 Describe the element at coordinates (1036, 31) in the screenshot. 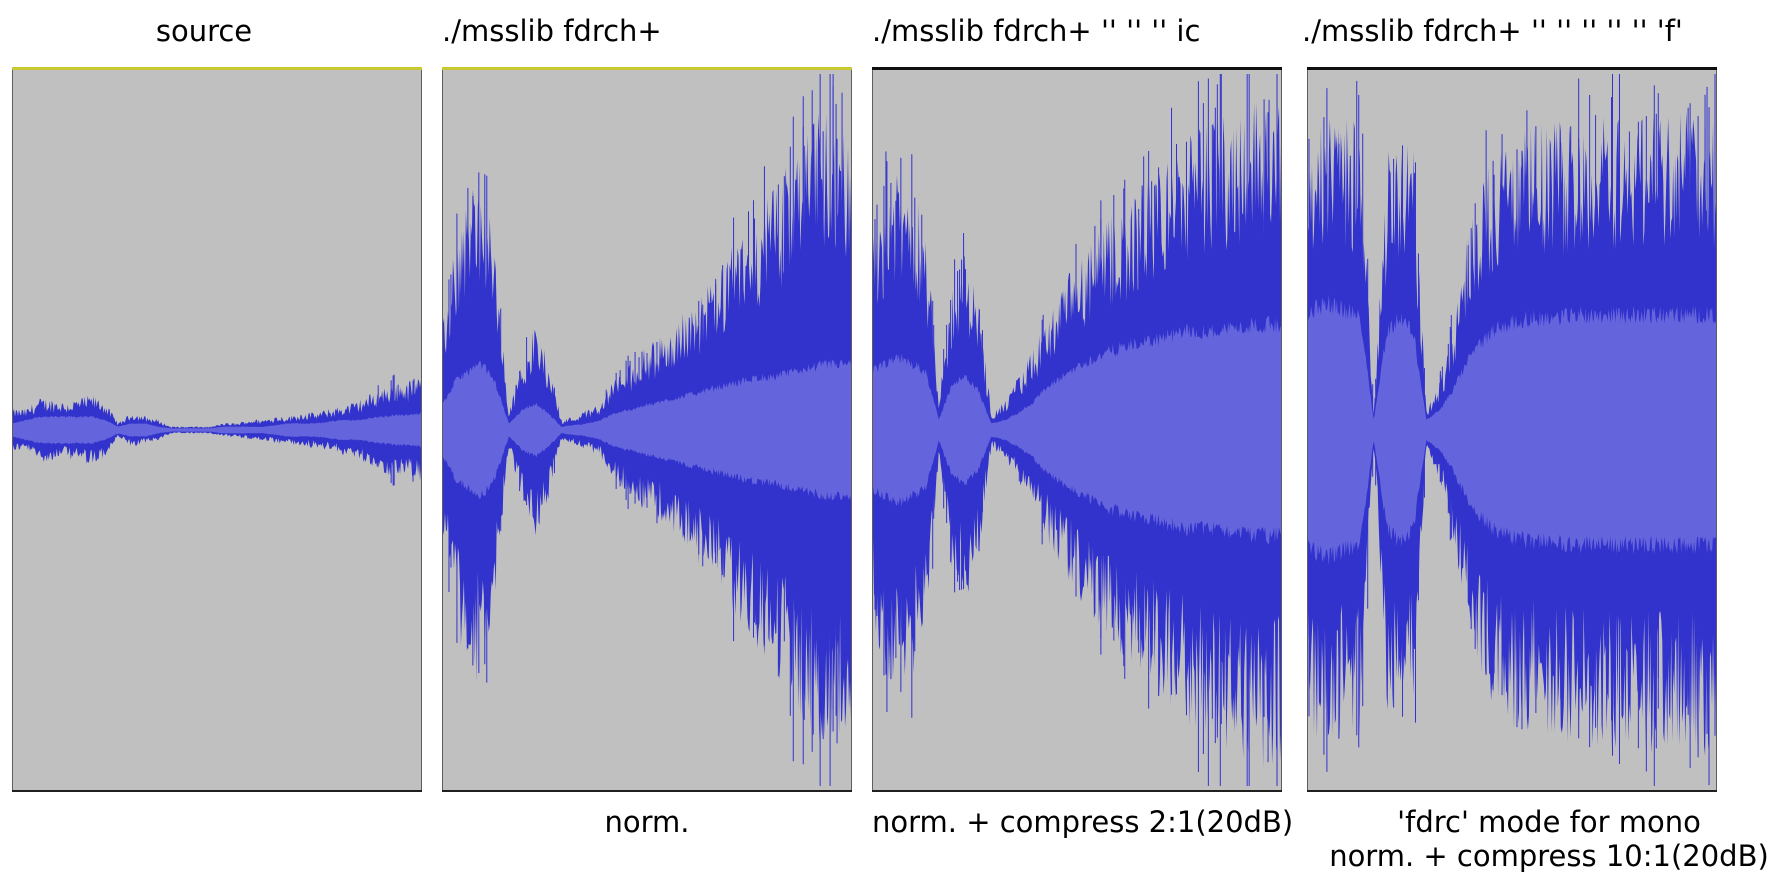

I see `panel-title-fdrch-ic: ./msslib fdrch+ '' '' '' ic` at that location.